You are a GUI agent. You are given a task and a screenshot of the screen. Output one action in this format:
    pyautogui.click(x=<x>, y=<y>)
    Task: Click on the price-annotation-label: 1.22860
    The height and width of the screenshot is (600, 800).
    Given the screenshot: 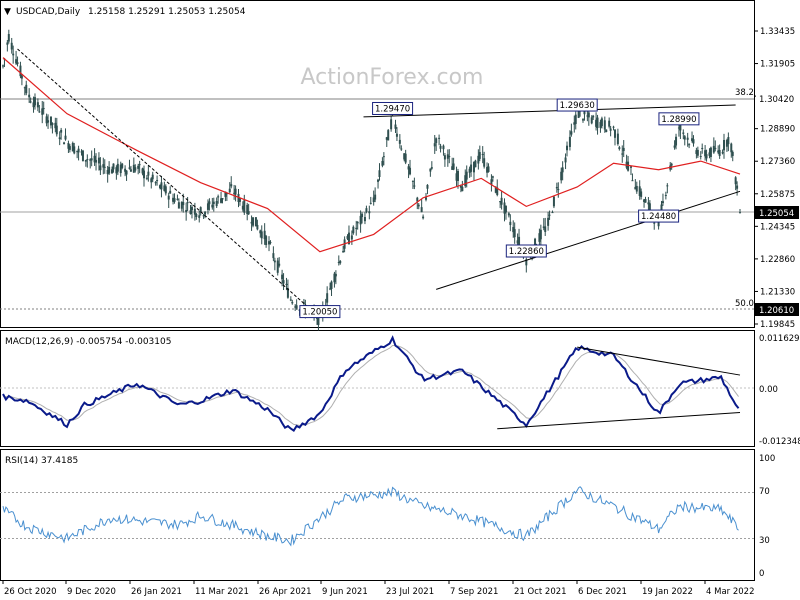 What is the action you would take?
    pyautogui.click(x=526, y=252)
    